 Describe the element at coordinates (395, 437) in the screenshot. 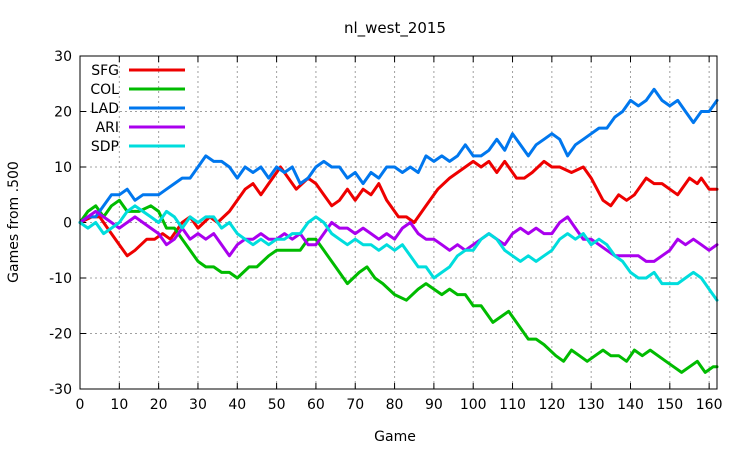

I see `x-axis-title: Game` at that location.